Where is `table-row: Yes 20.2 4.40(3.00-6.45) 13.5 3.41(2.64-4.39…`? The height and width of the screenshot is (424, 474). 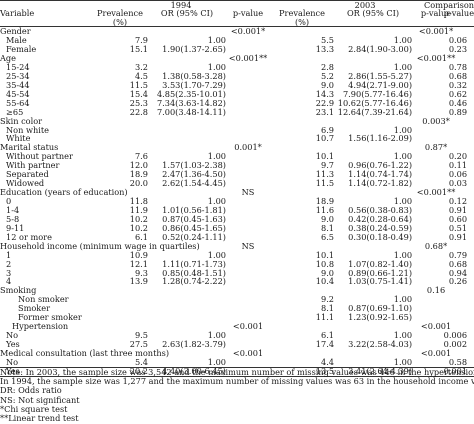
table-row: Yes 20.2 4.40(3.00-6.45) 13.5 3.41(2.64-4.39… is located at coordinates (237, 371).